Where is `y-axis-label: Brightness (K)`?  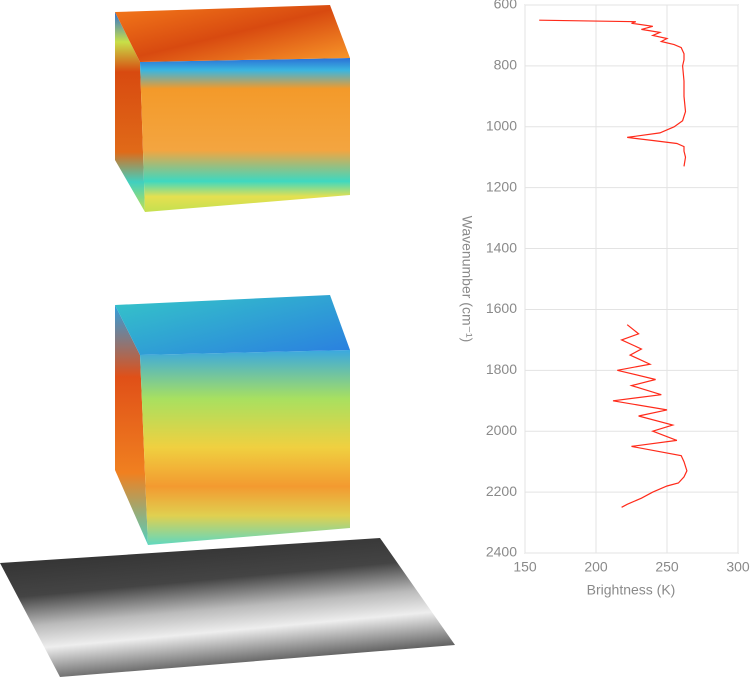 y-axis-label: Brightness (K) is located at coordinates (631, 590).